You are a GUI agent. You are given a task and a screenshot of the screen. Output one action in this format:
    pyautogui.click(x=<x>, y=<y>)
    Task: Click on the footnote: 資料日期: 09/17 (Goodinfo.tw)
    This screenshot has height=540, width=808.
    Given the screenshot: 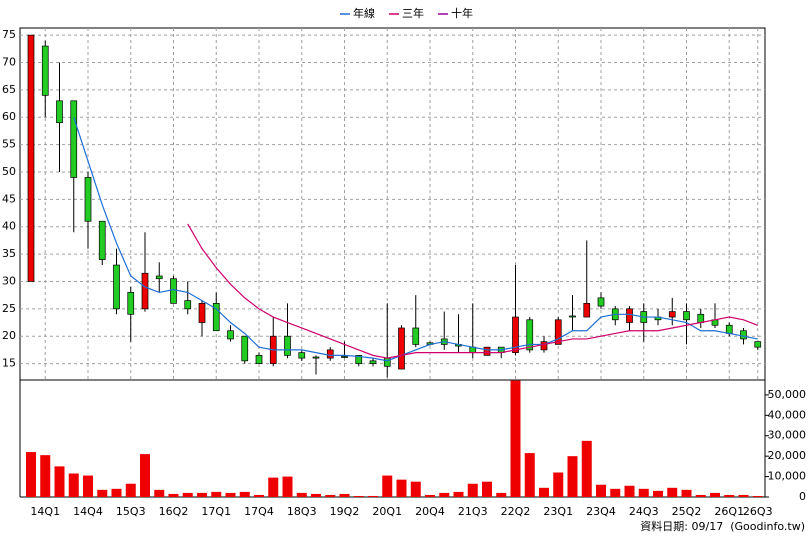 What is the action you would take?
    pyautogui.click(x=722, y=526)
    